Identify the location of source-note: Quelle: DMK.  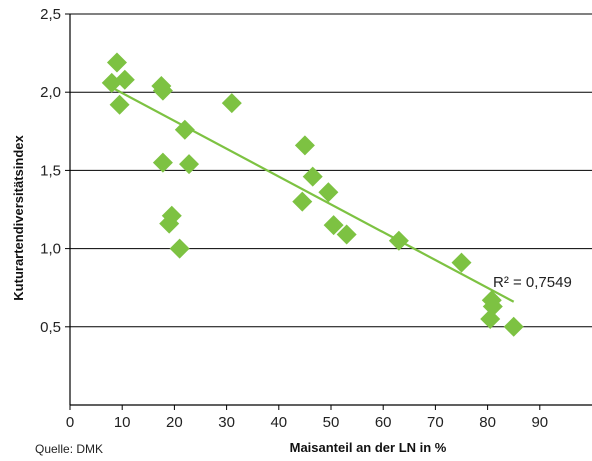
(69, 449).